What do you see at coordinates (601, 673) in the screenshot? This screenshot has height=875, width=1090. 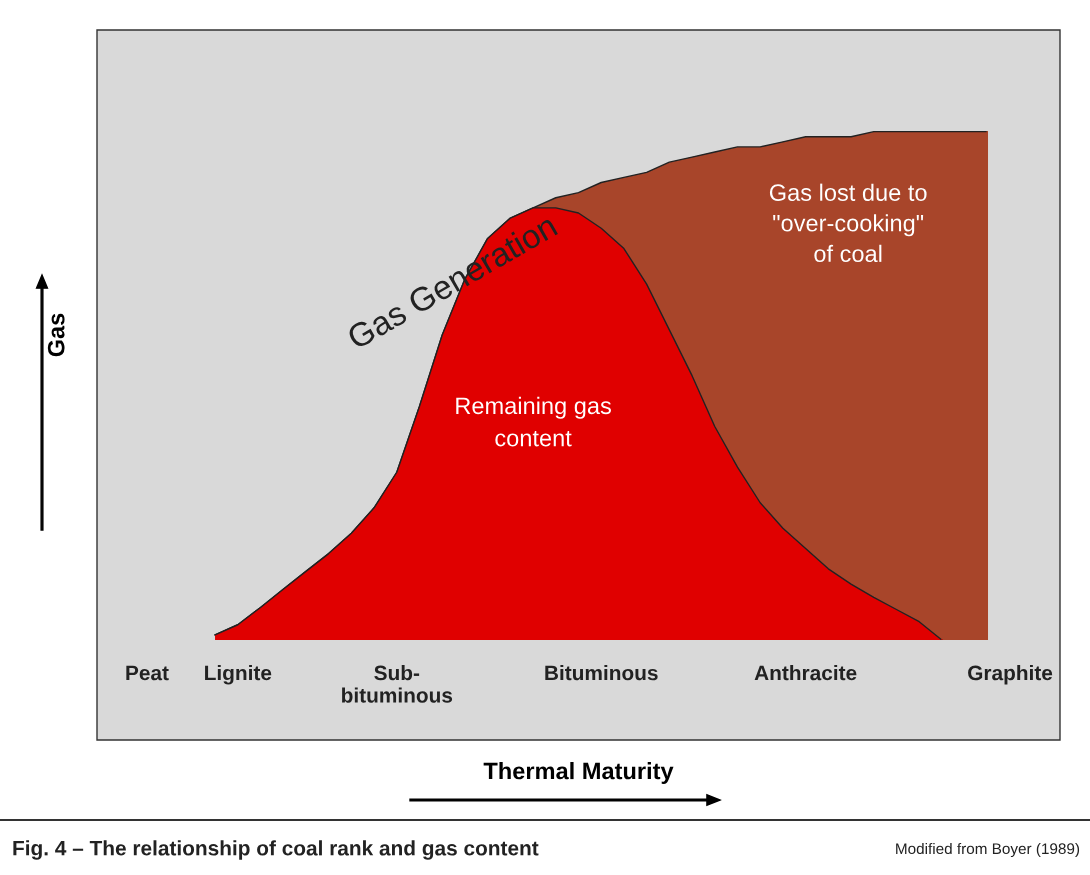 I see `x-tick-label: Bituminous` at bounding box center [601, 673].